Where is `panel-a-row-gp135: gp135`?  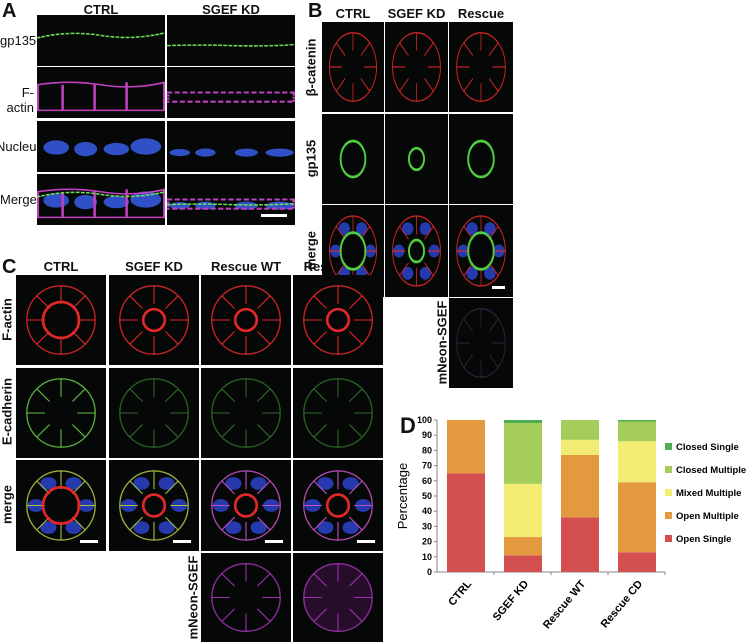 panel-a-row-gp135: gp135 is located at coordinates (18, 40).